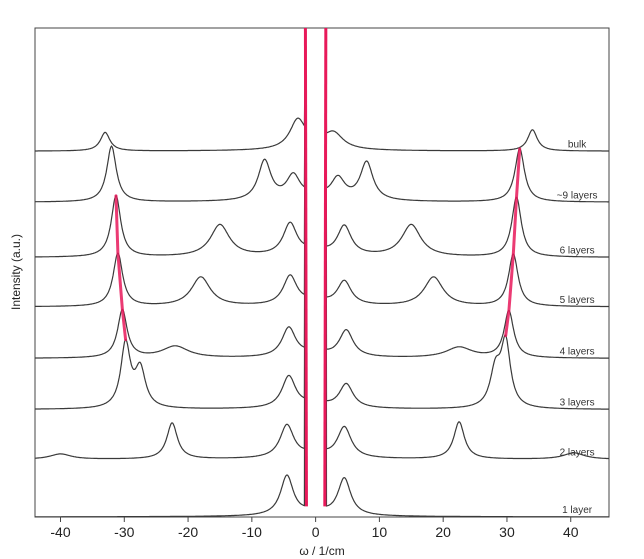  Describe the element at coordinates (513, 242) in the screenshot. I see `highlight-ribbon-right` at that location.